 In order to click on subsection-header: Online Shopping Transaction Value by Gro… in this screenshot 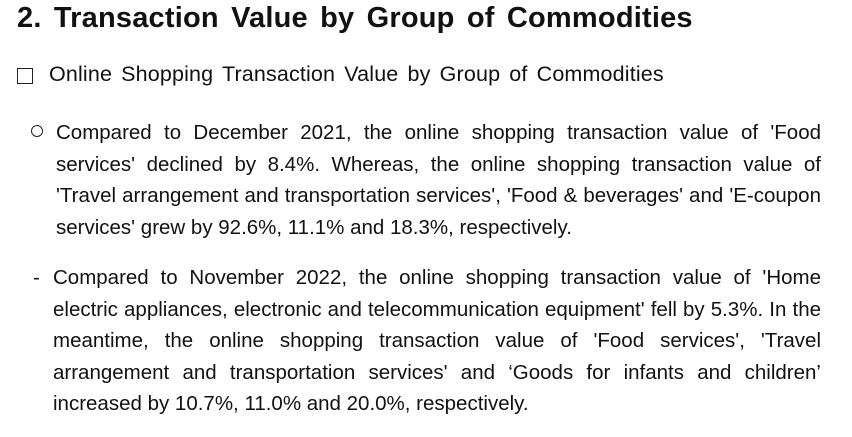, I will do `click(340, 74)`.